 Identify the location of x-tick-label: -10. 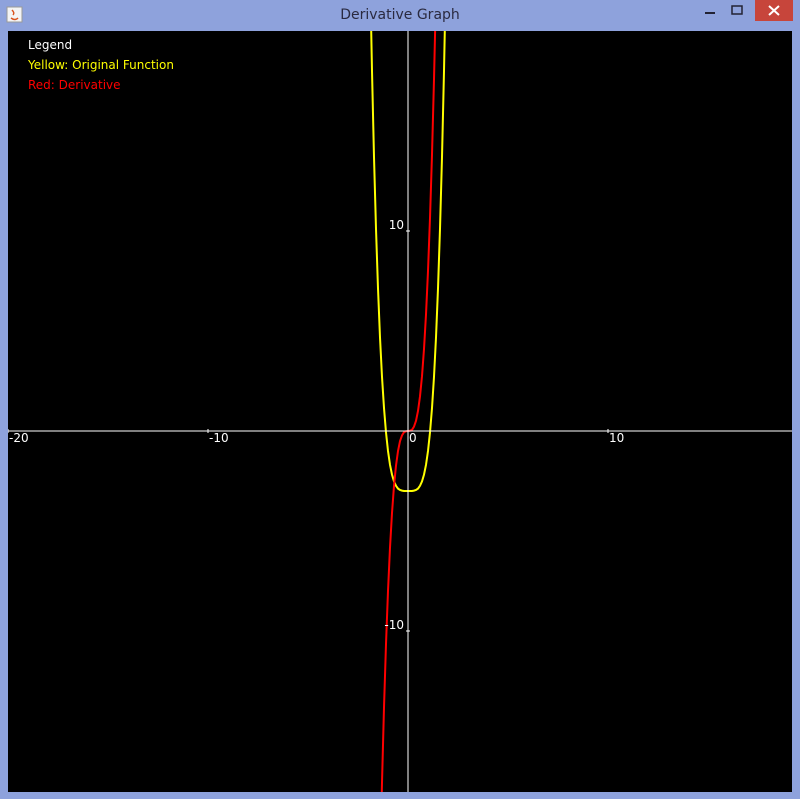
(219, 438).